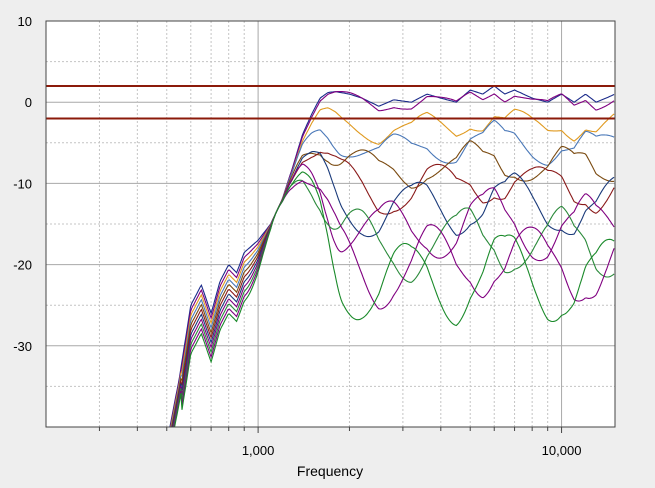  Describe the element at coordinates (330, 102) in the screenshot. I see `reference-lines` at that location.